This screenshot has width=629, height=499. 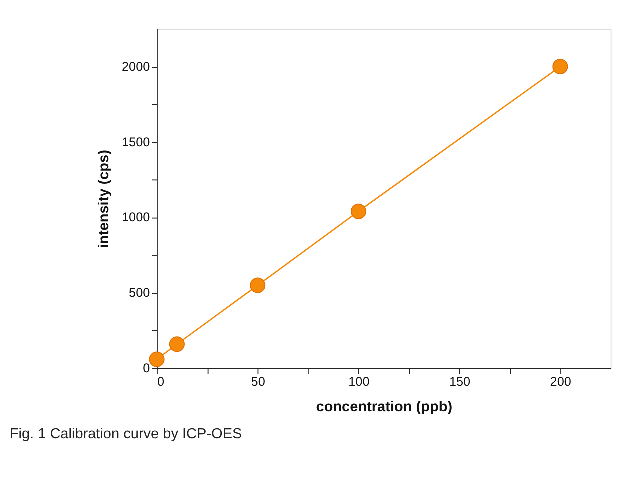 What do you see at coordinates (460, 382) in the screenshot?
I see `x-tick-label: 150` at bounding box center [460, 382].